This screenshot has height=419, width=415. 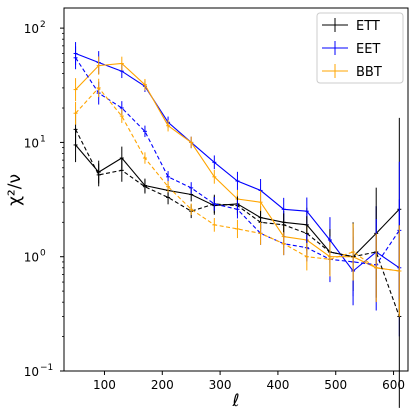 What do you see at coordinates (220, 385) in the screenshot?
I see `x-tick-label: 300` at bounding box center [220, 385].